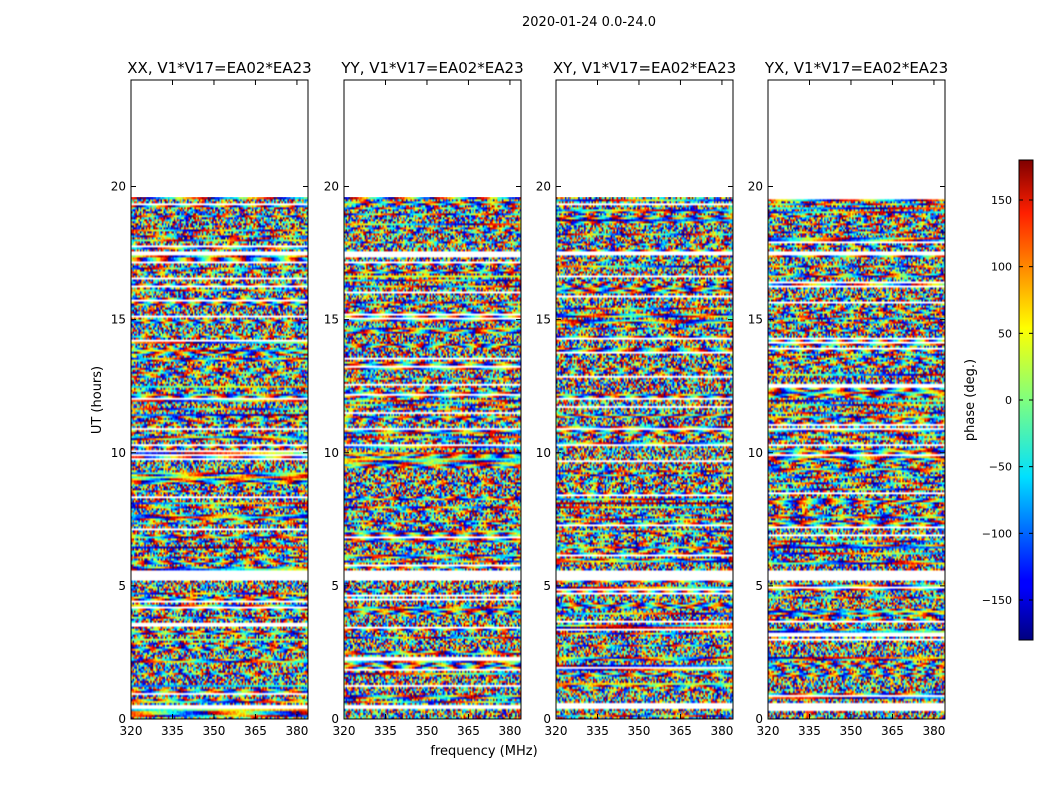  Describe the element at coordinates (1000, 467) in the screenshot. I see `colorbar-tick-label: −50` at that location.